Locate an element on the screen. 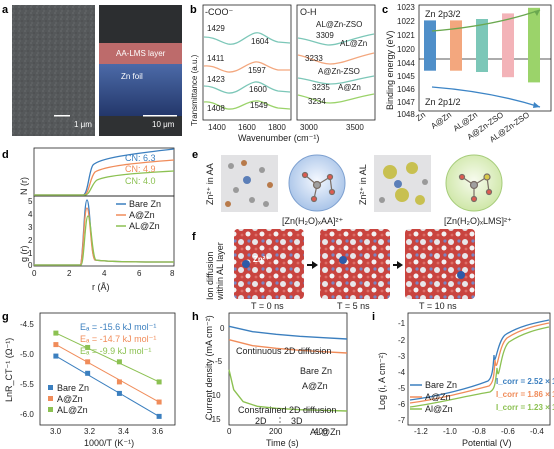 The width and height of the screenshot is (554, 449). g-legend-swatch-a is located at coordinates (50, 398).